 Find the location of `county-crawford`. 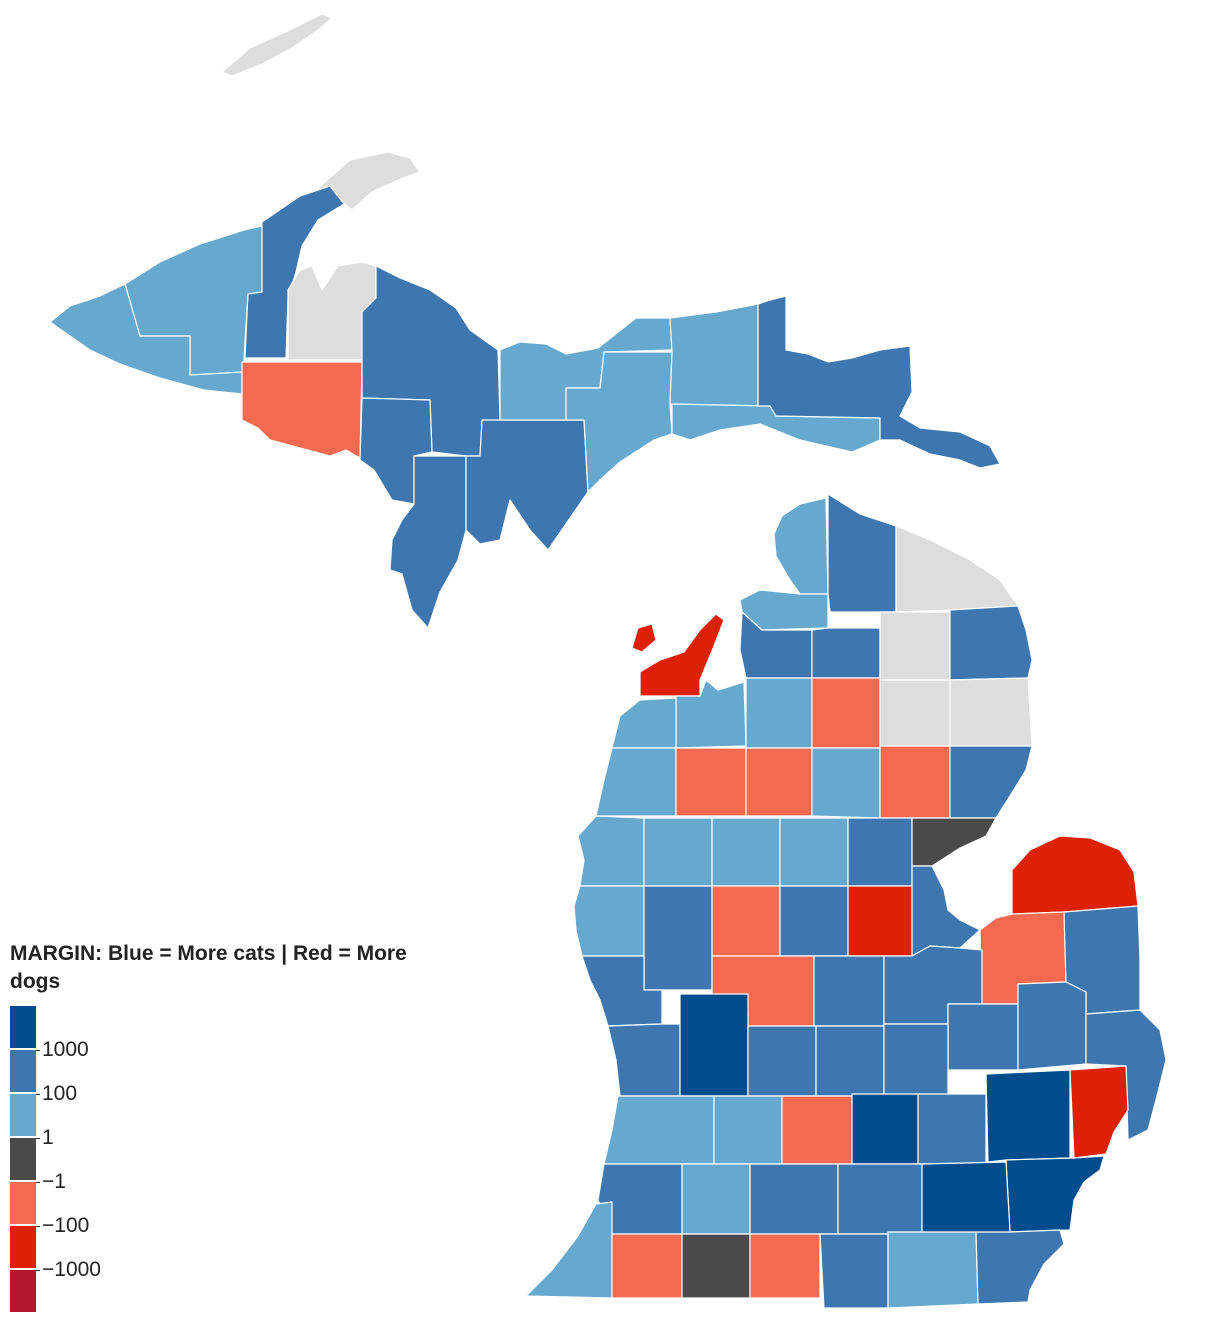

county-crawford is located at coordinates (846, 713).